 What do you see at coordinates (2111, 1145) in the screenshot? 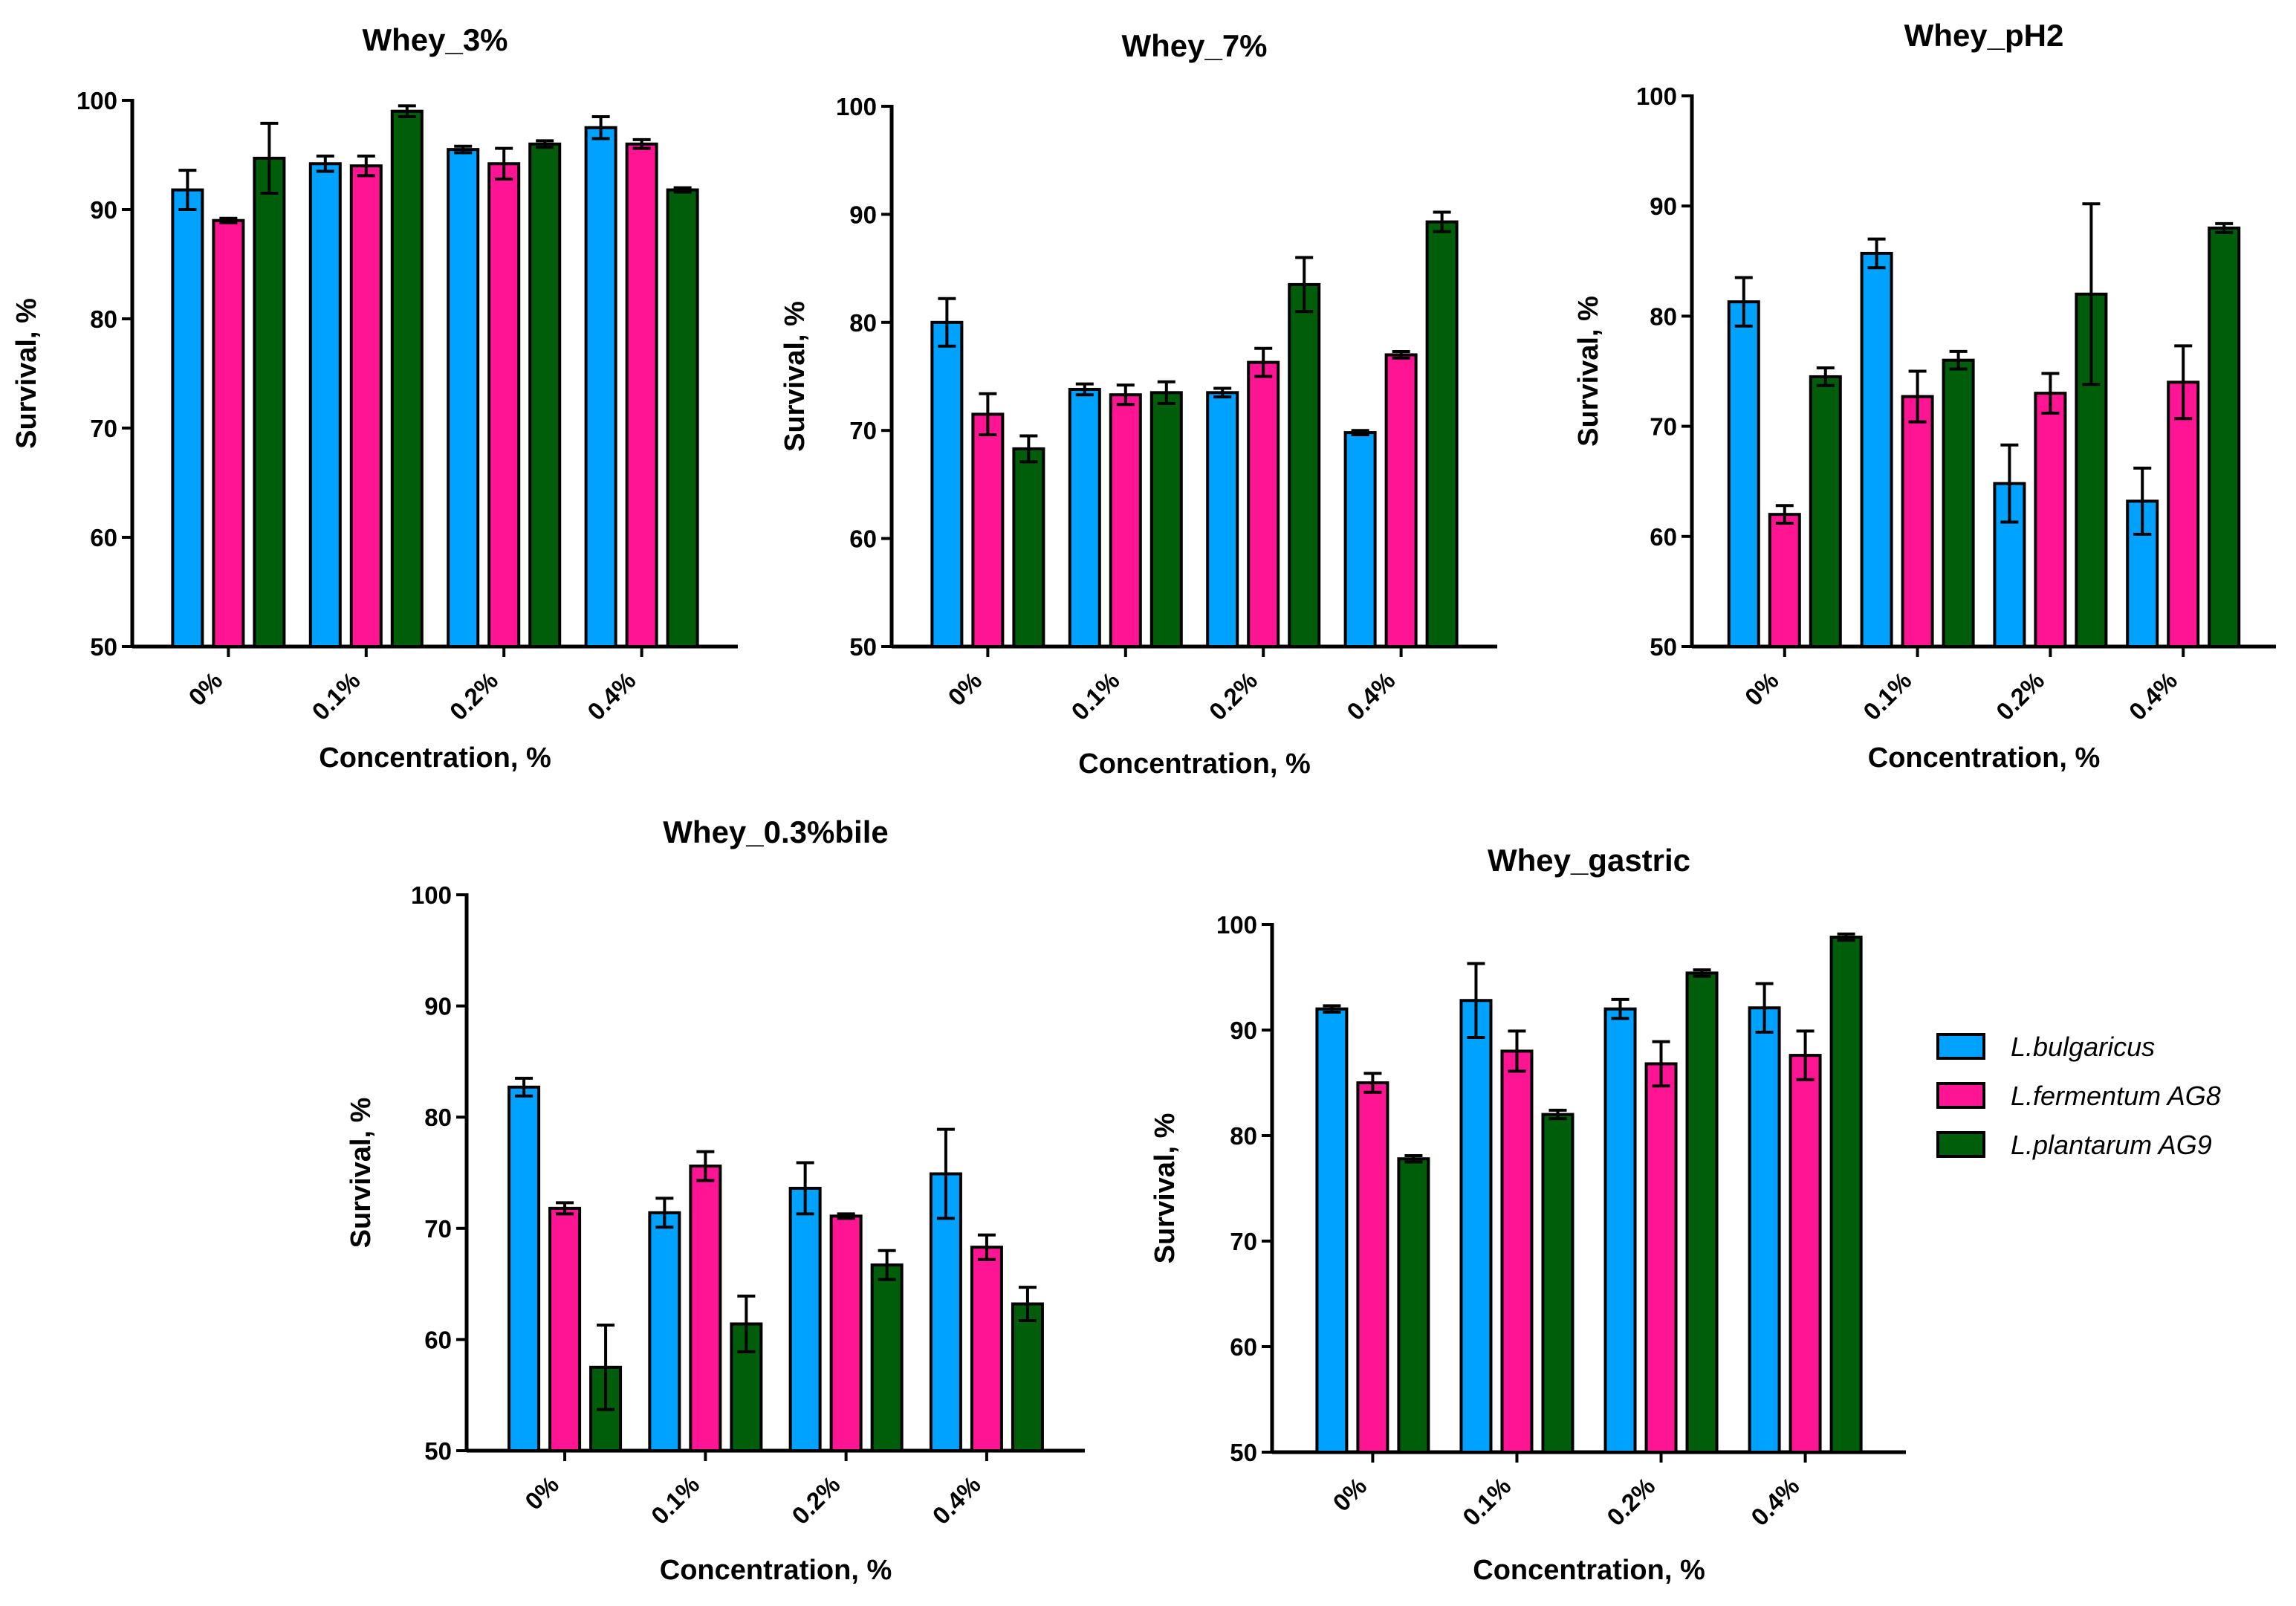
I see `legend-label-l-plantarum-ag9: L.plantarum AG9` at bounding box center [2111, 1145].